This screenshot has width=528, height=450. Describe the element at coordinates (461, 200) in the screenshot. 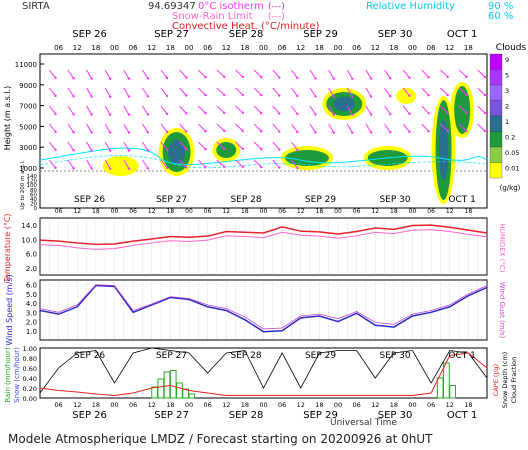

I see `day-label-clouds: OCT 1` at that location.